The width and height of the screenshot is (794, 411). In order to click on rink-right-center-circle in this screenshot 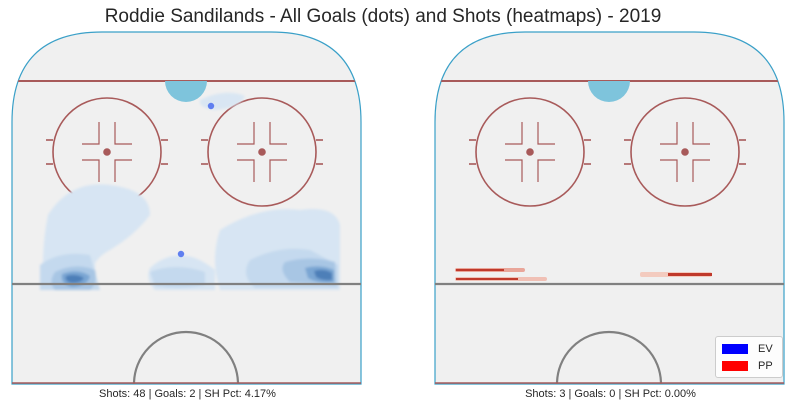, I will do `click(609, 357)`.